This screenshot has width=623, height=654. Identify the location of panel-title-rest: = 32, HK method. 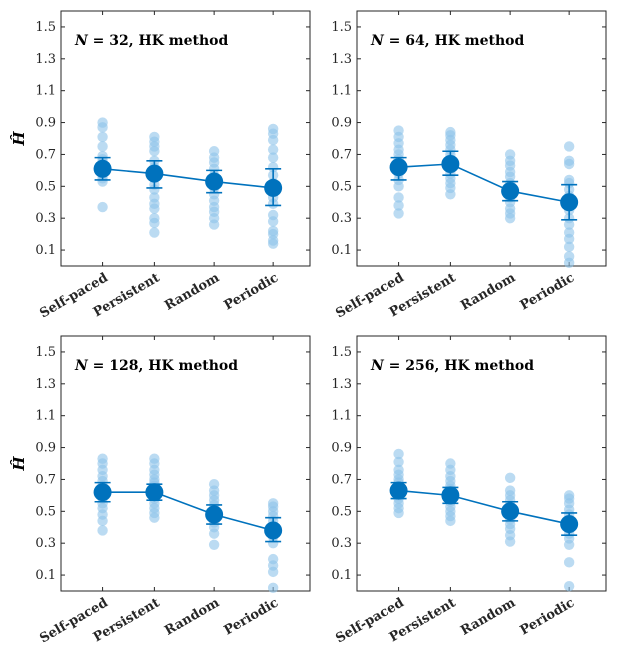
(158, 41).